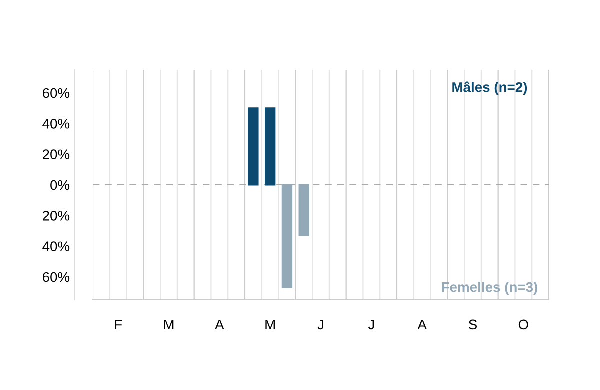  What do you see at coordinates (118, 325) in the screenshot?
I see `x-tick-label: F` at bounding box center [118, 325].